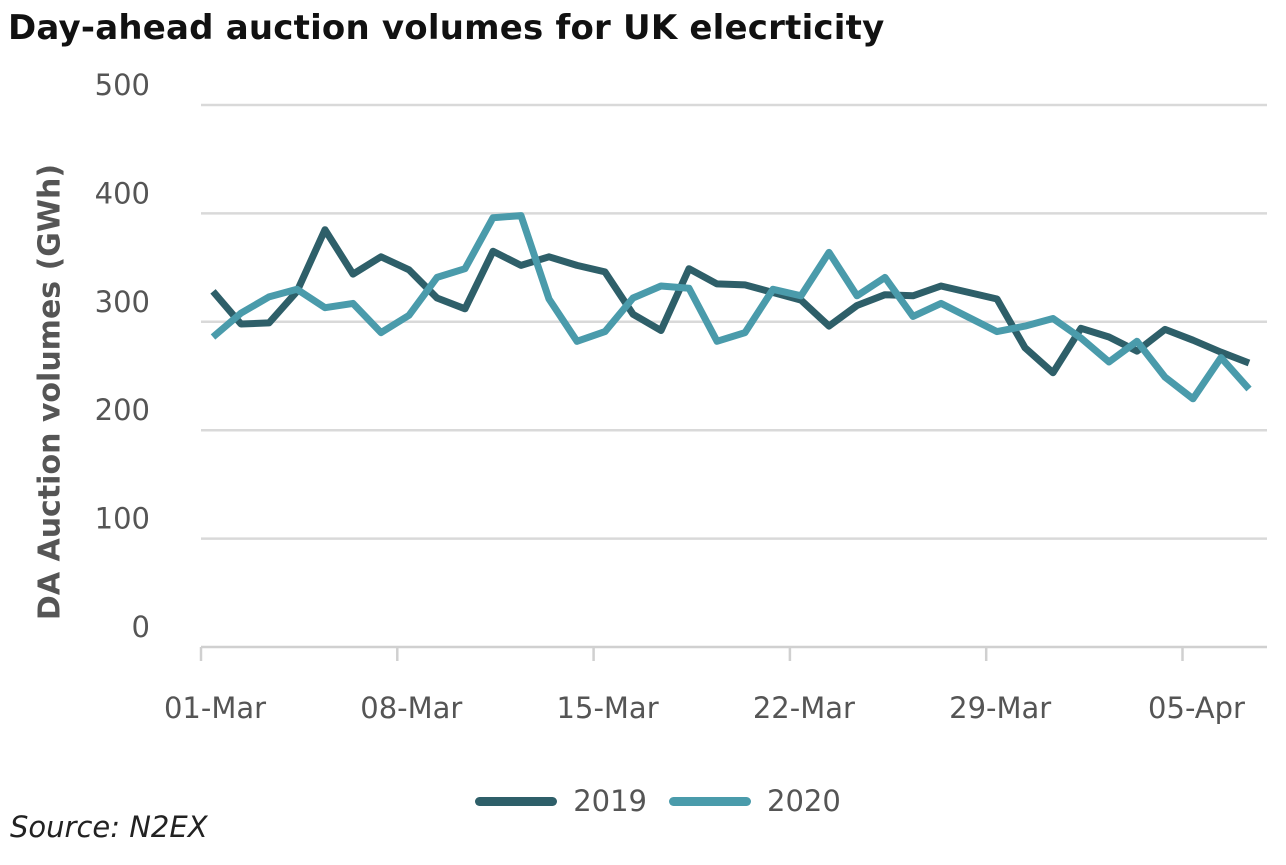 Image resolution: width=1286 pixels, height=865 pixels. Describe the element at coordinates (710, 801) in the screenshot. I see `legend-swatch-2020` at that location.